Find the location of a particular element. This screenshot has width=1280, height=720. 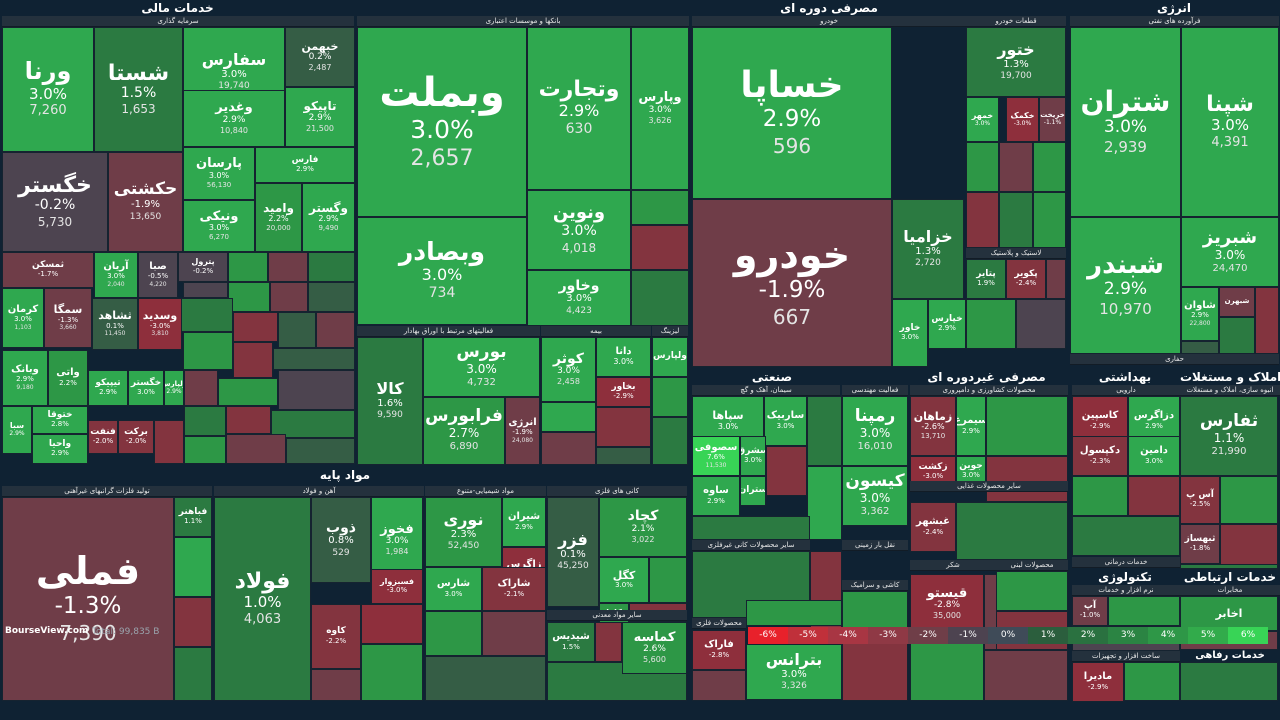

stock-tile: کچاد 2.1% 3,022 is located at coordinates (643, 527).